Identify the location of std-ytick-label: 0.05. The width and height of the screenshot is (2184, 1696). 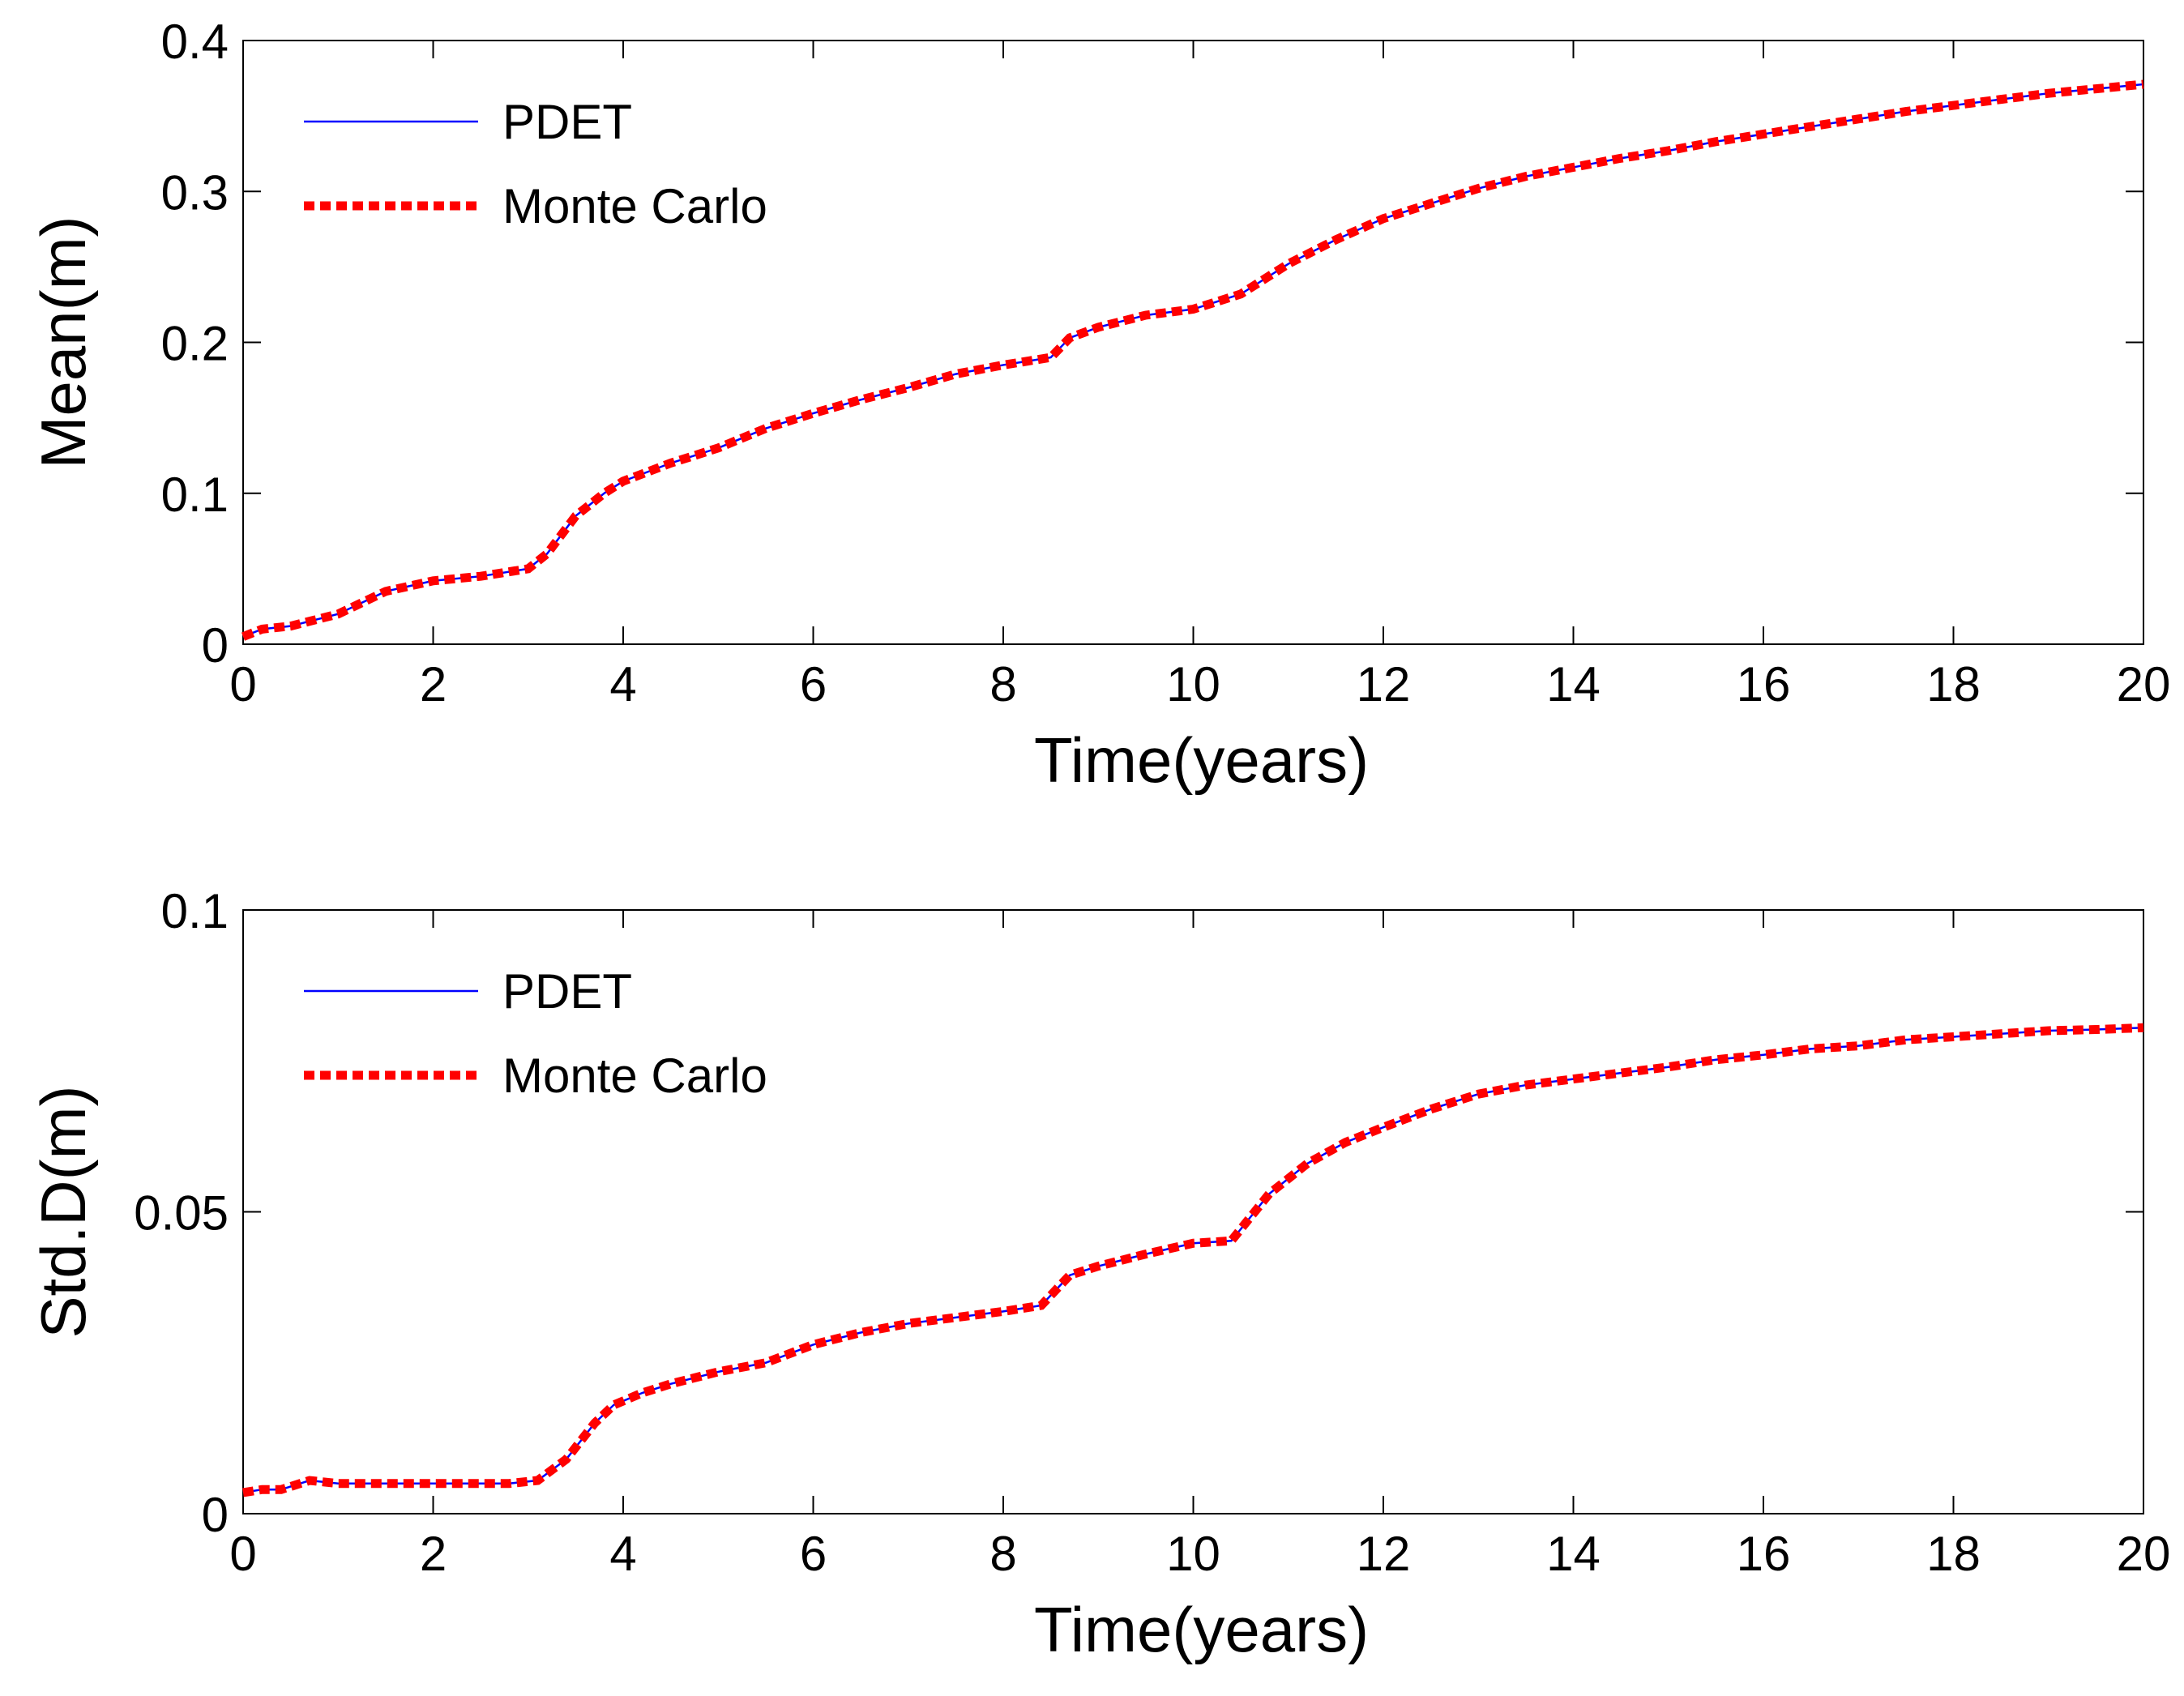
(182, 1213).